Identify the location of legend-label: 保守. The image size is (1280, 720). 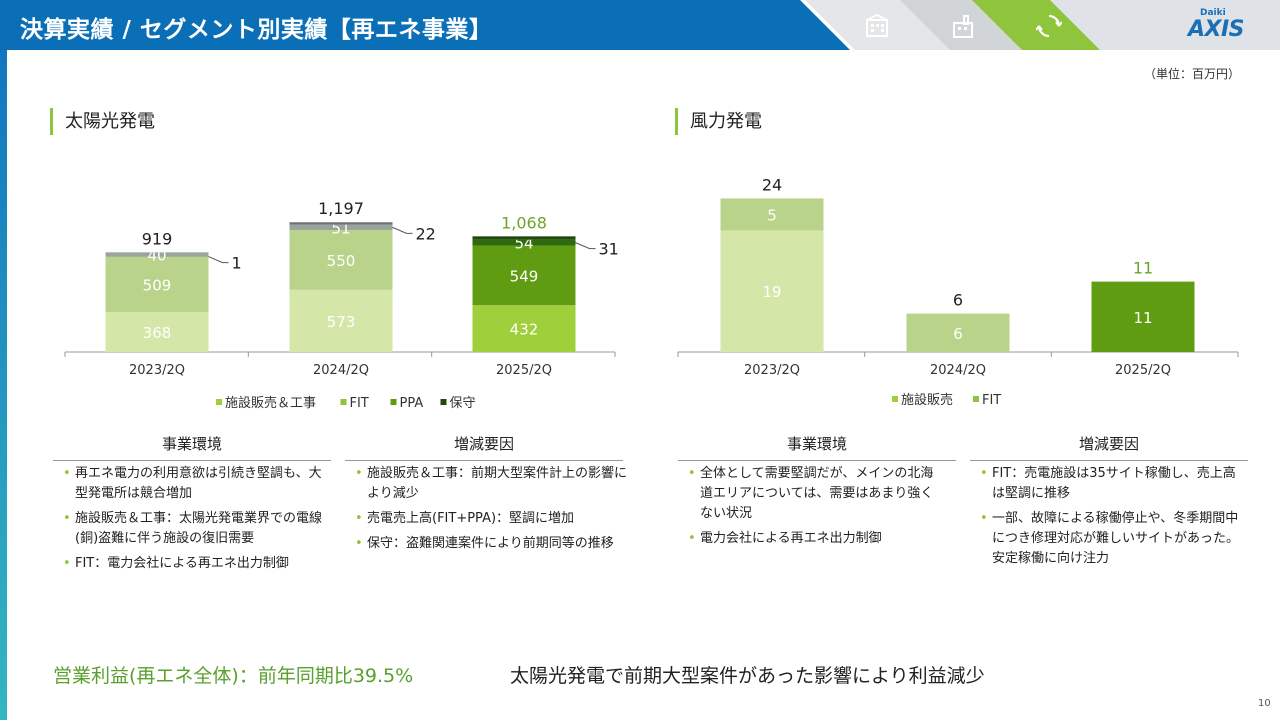
(463, 403).